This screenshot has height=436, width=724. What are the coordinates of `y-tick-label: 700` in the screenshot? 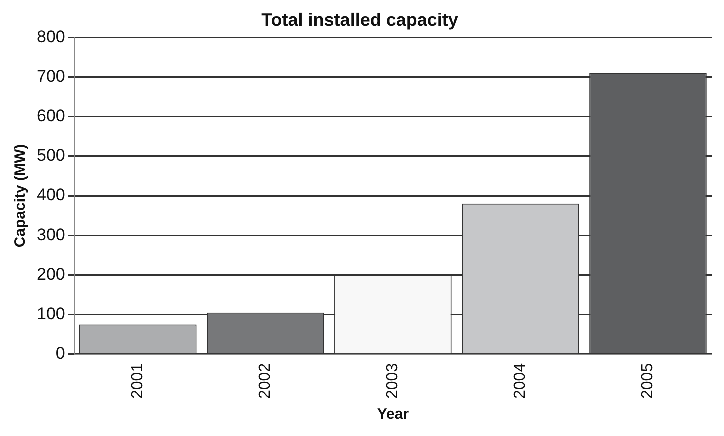 It's located at (51, 76).